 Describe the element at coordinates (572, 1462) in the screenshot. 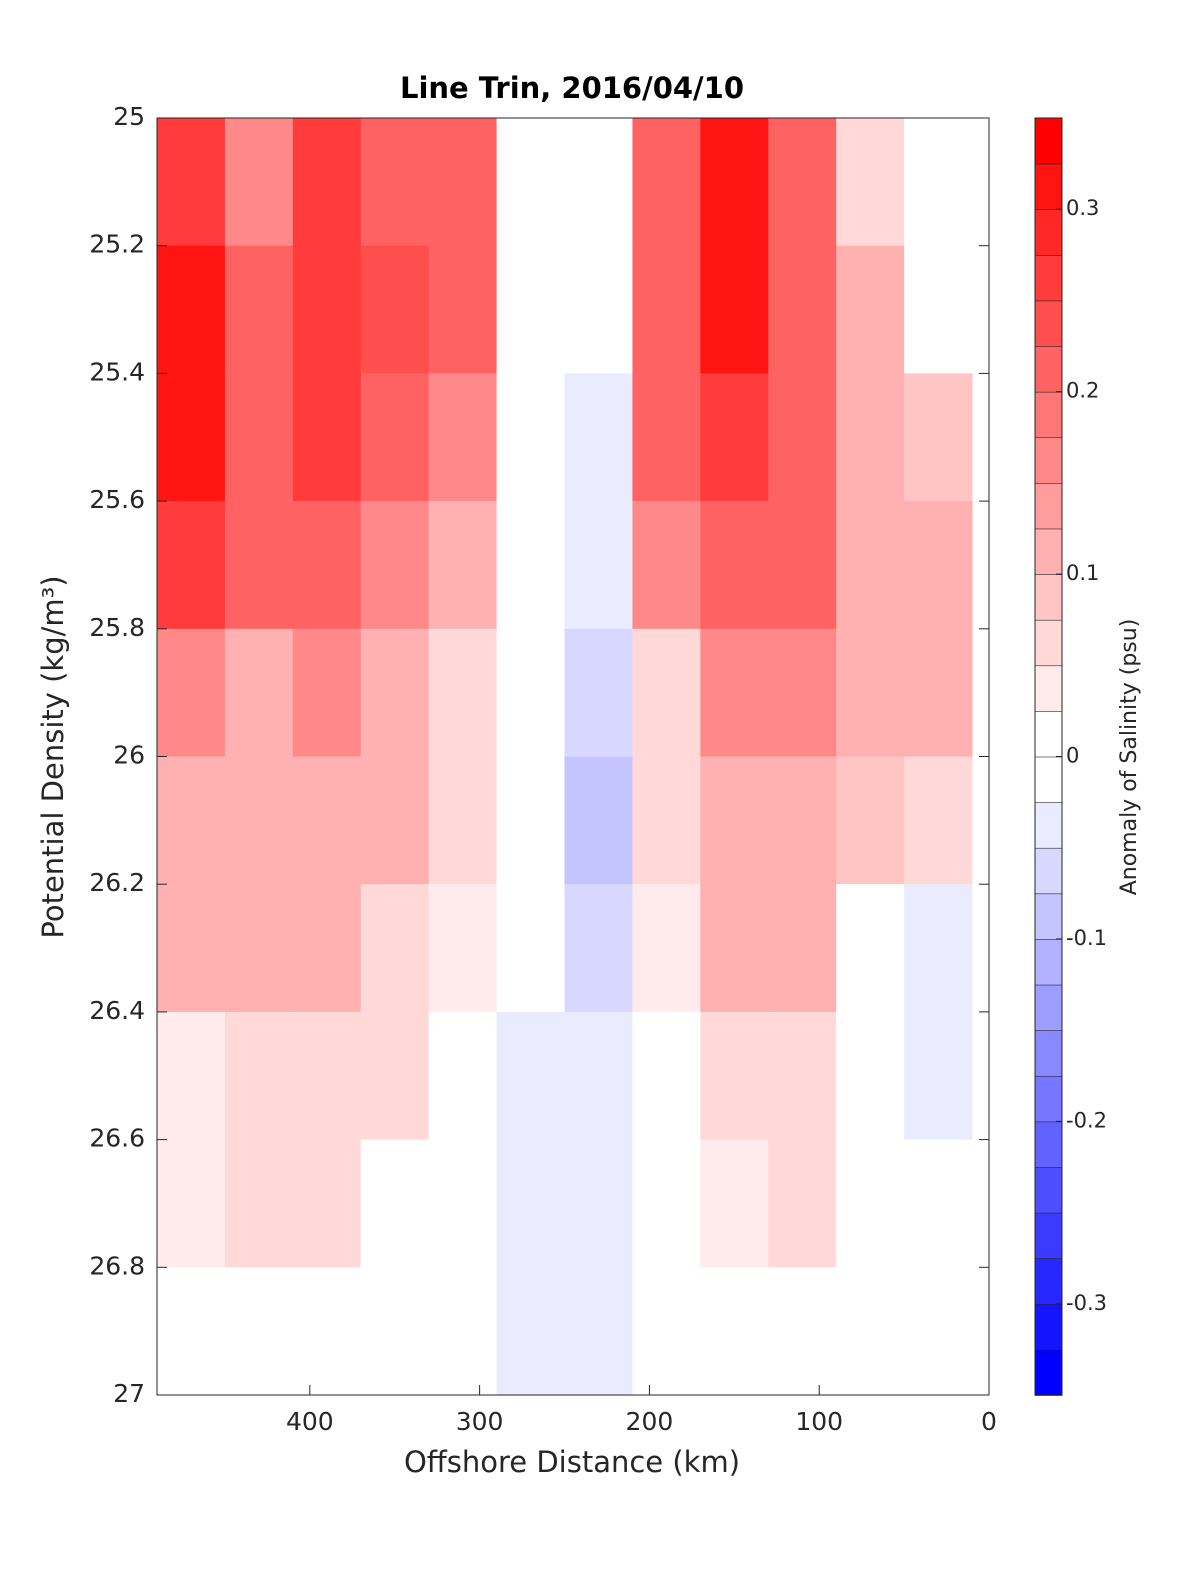

I see `x-axis-label: Offshore Distance (km)` at that location.